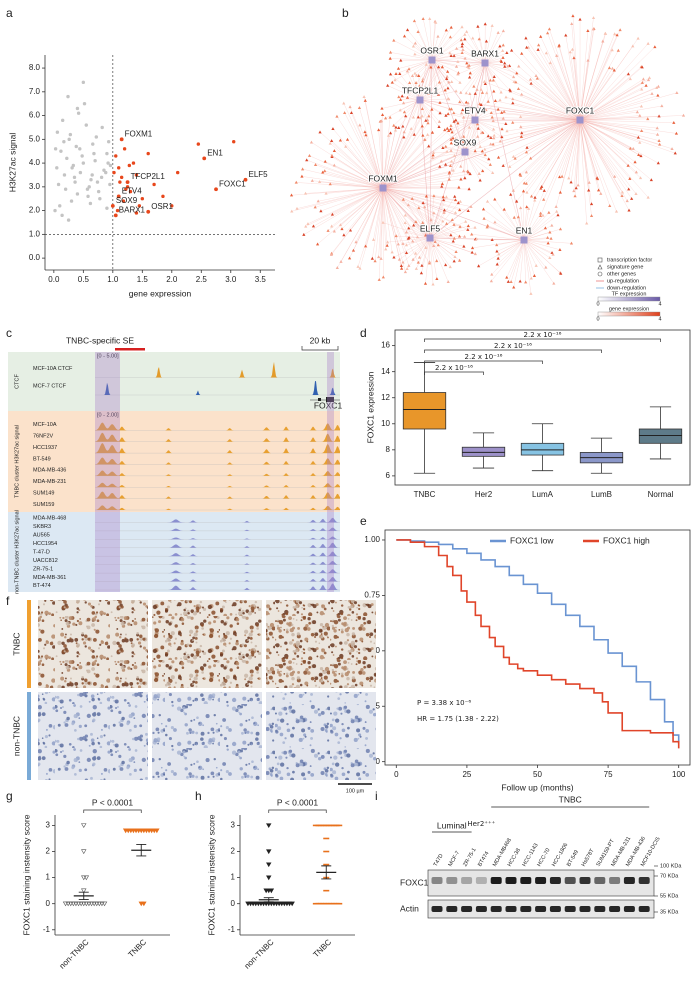  Describe the element at coordinates (45, 561) in the screenshot. I see `track-name: UACC812` at that location.